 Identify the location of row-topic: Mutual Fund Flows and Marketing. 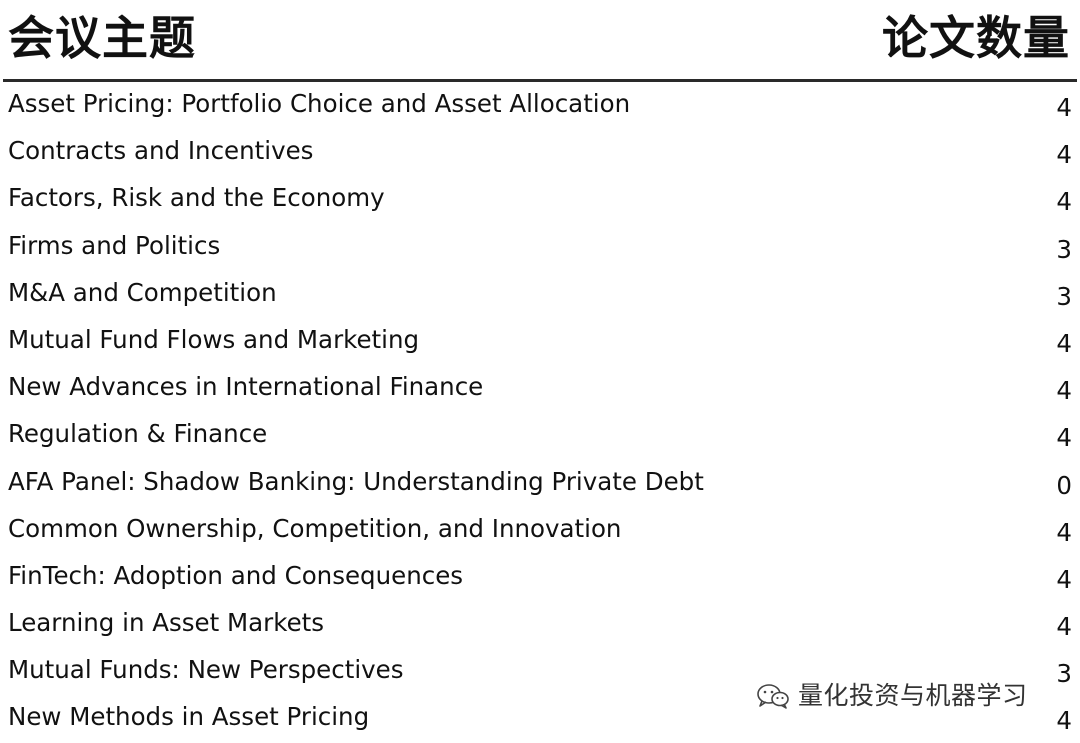
(214, 339).